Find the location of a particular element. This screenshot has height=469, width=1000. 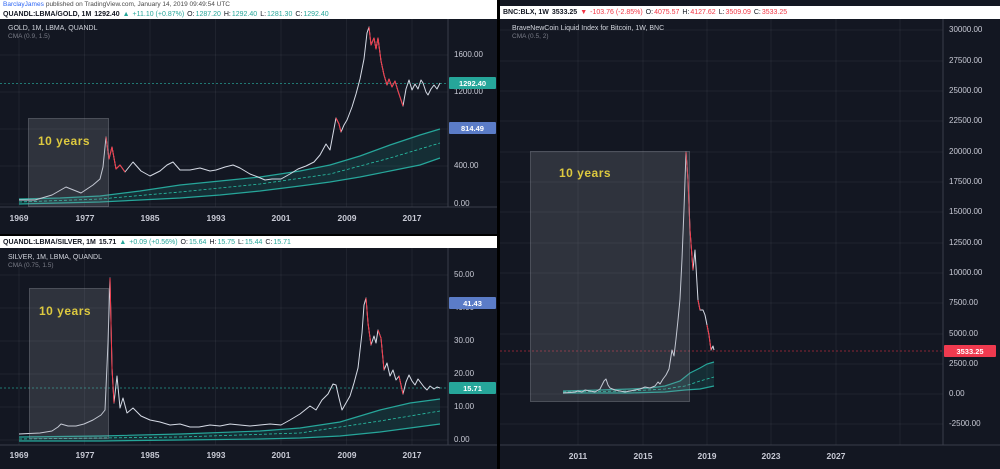

gold-low: 1281.30 is located at coordinates (280, 14).